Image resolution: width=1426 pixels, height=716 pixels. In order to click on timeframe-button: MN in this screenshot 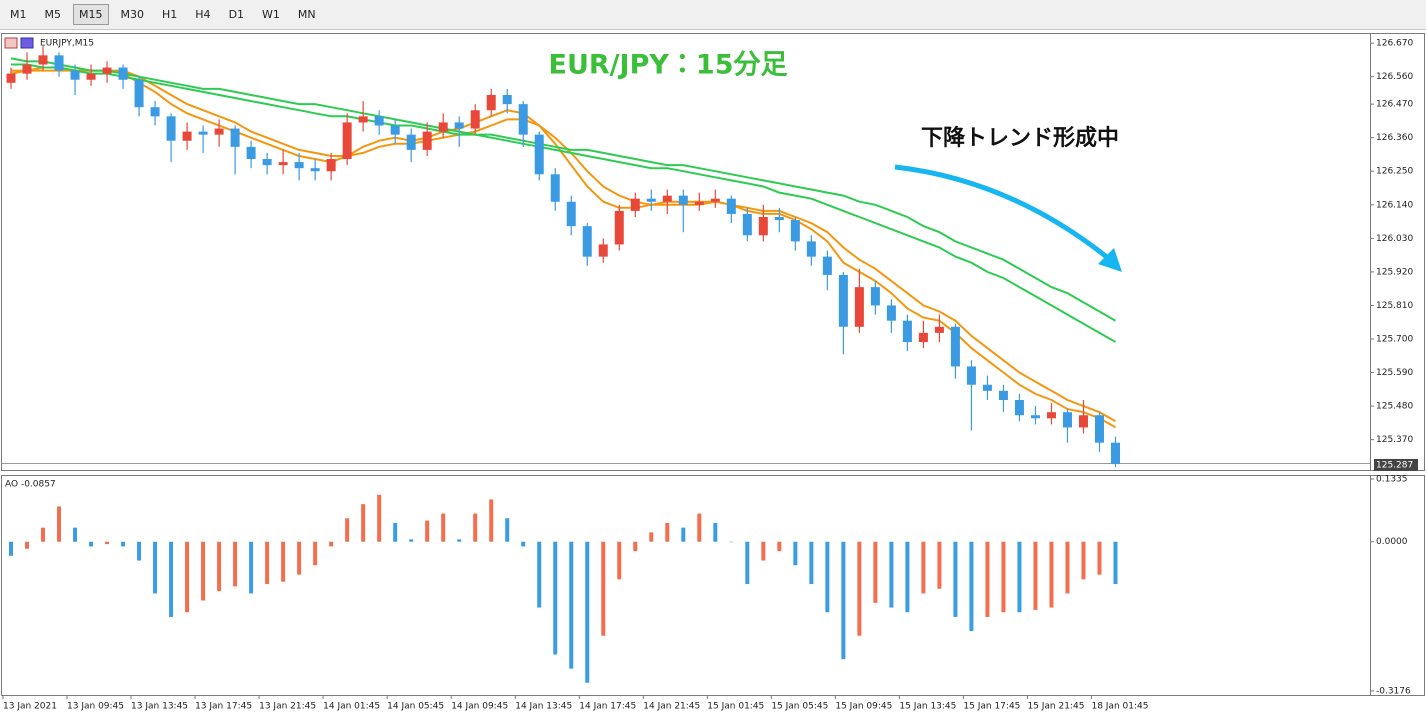, I will do `click(306, 14)`.